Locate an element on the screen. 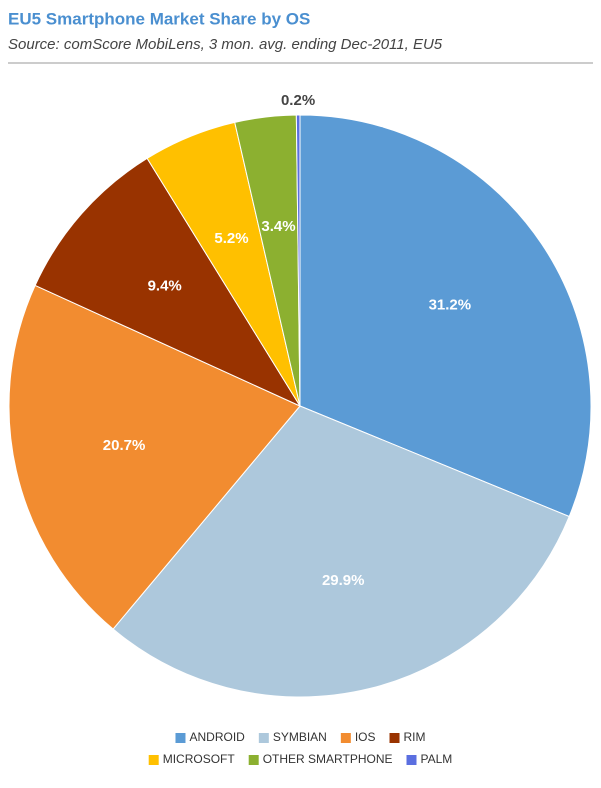 This screenshot has width=601, height=788. slice-label: 9.4% is located at coordinates (165, 286).